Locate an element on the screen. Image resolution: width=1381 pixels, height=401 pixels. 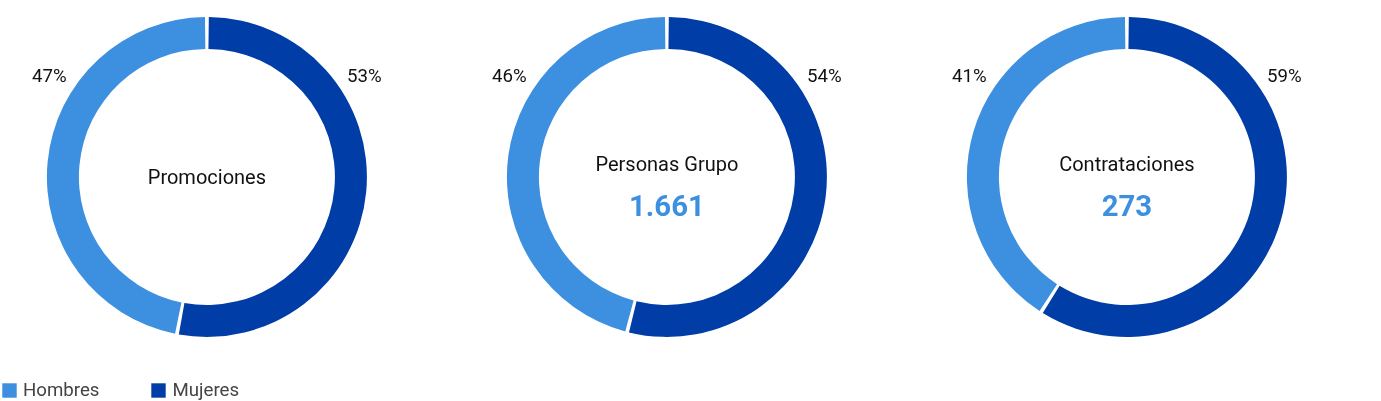
data-label: 54% is located at coordinates (824, 75).